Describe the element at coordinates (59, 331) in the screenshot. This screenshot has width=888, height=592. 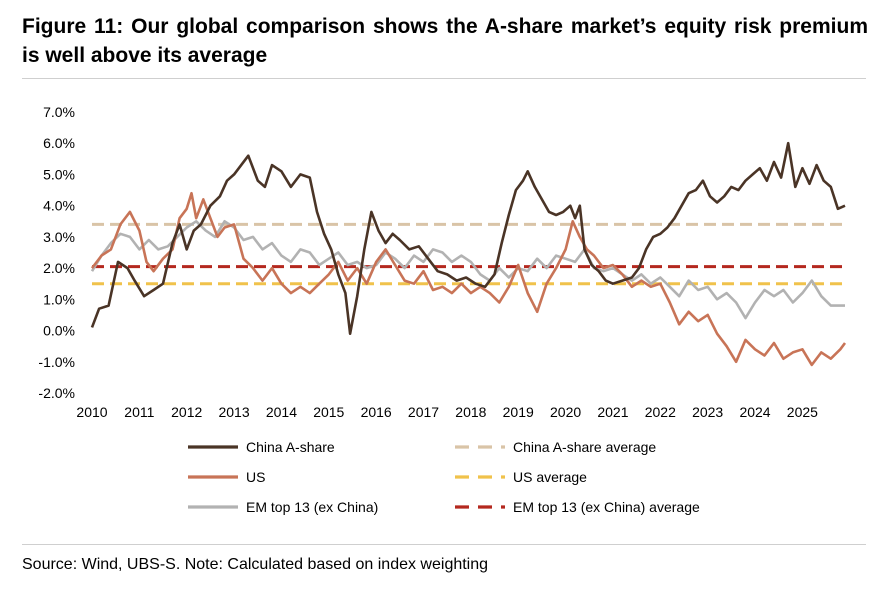
I see `y-tick-label: 0.0%` at that location.